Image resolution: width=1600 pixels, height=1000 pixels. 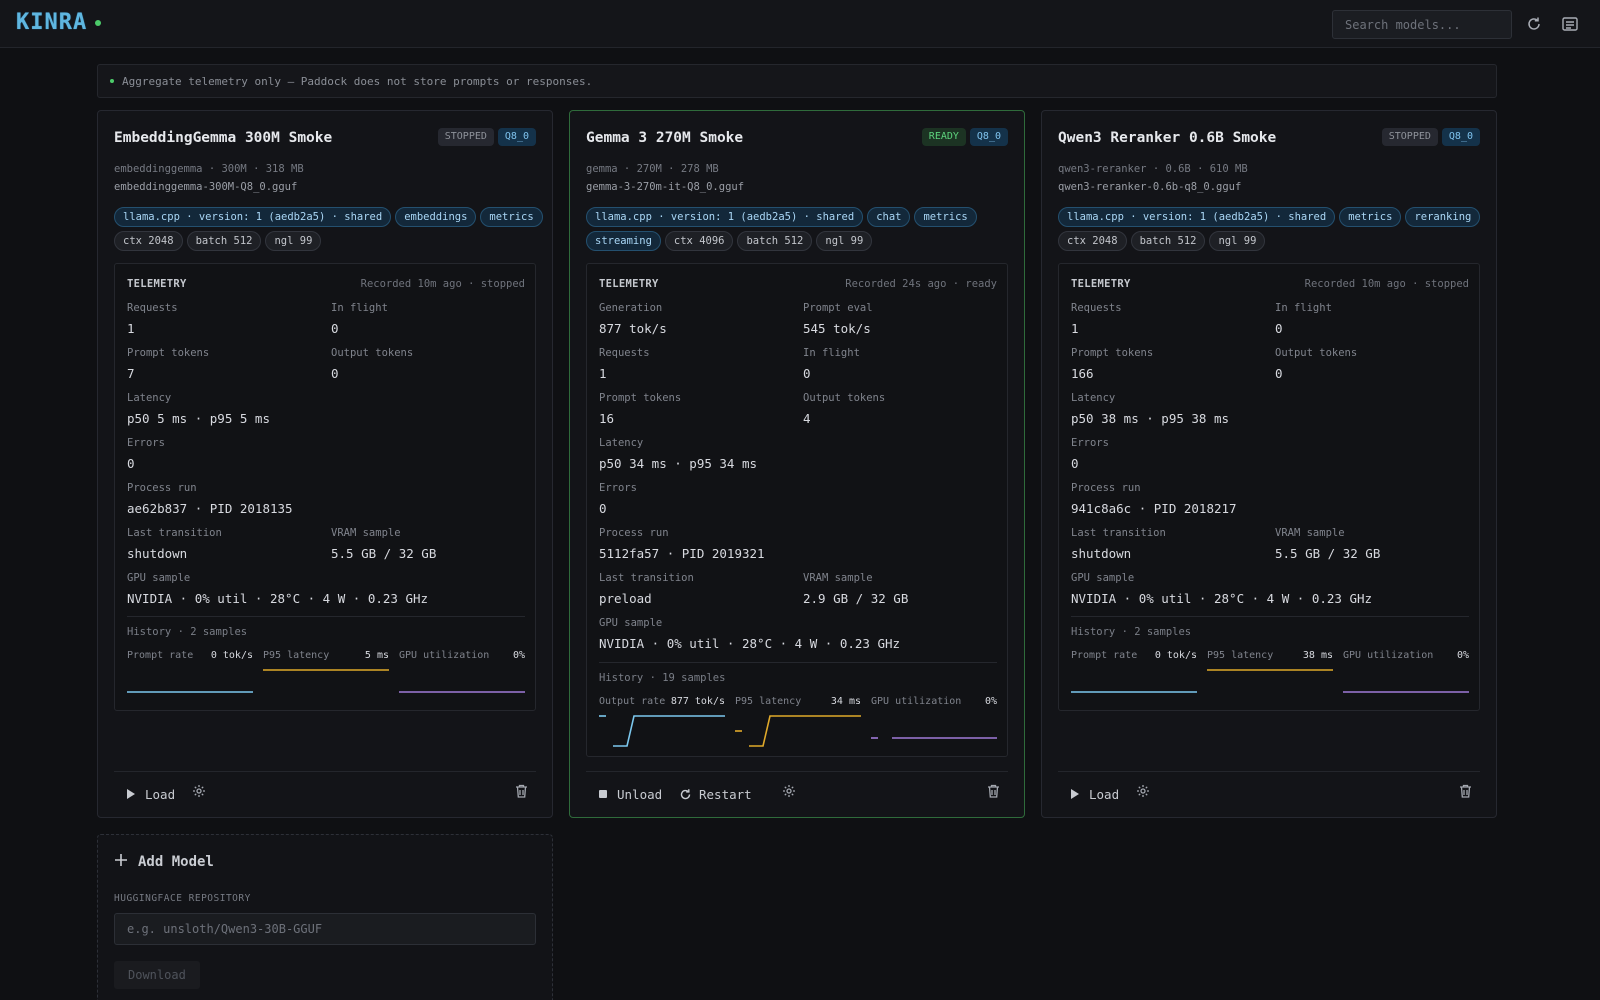 What do you see at coordinates (669, 731) in the screenshot?
I see `sparkline-series` at bounding box center [669, 731].